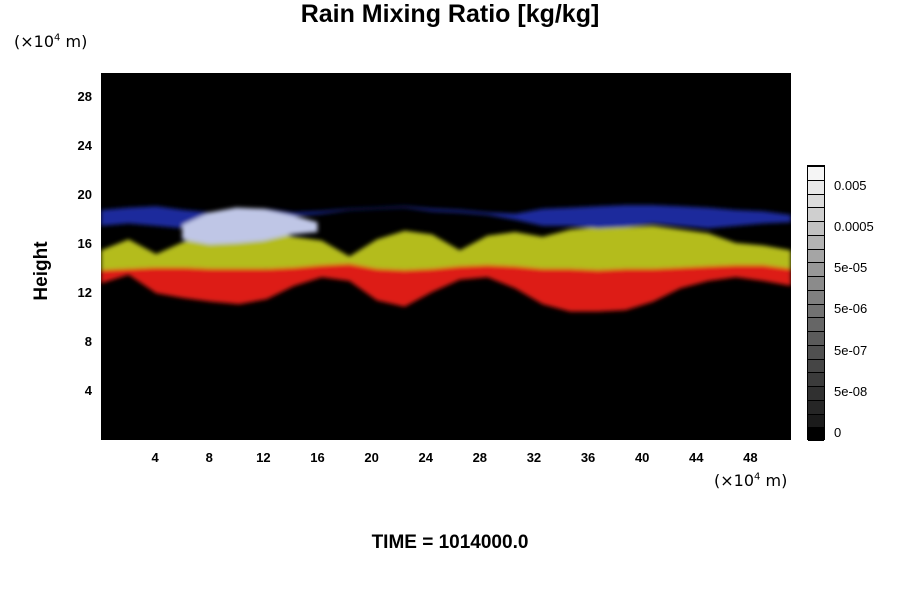 The width and height of the screenshot is (900, 600). I want to click on x-tick-label: 28, so click(480, 457).